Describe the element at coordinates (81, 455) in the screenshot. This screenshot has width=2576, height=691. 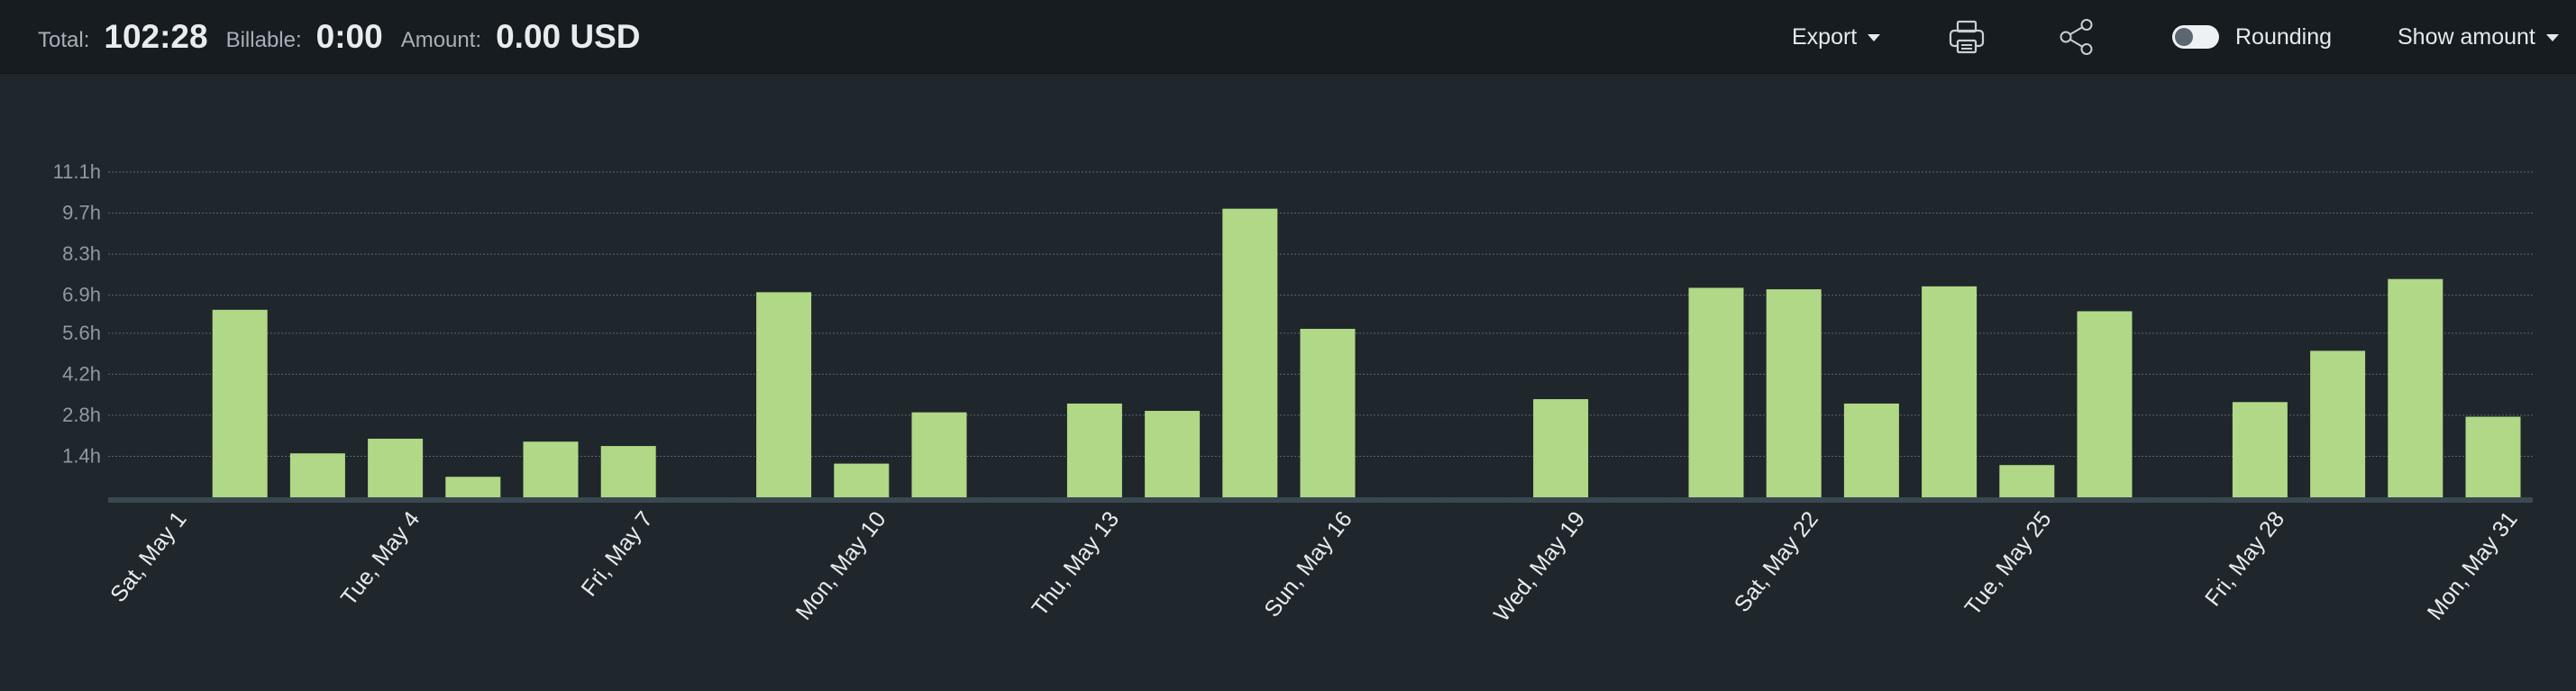
I see `y-tick-label: 1.4h` at that location.